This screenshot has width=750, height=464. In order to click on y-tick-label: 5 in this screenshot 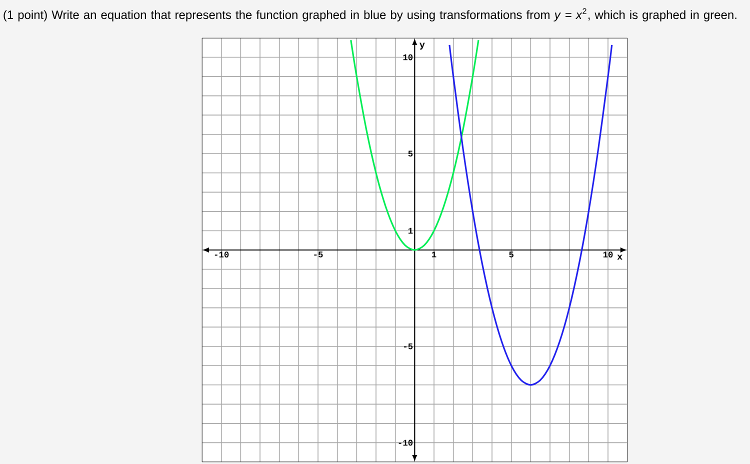, I will do `click(410, 153)`.